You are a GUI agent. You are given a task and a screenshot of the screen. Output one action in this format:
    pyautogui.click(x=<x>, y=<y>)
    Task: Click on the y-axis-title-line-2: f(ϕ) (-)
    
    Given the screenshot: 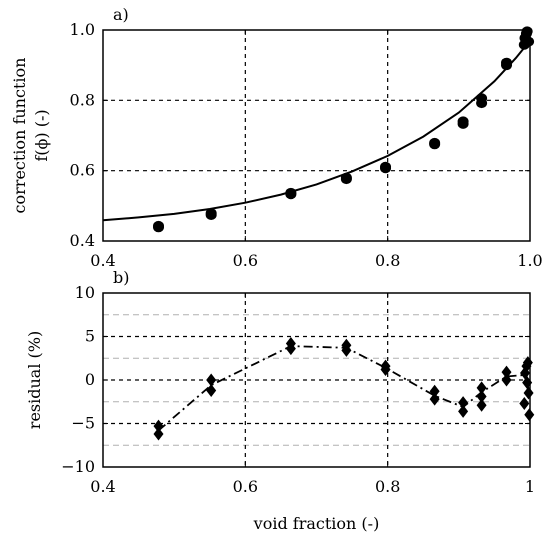 What is the action you would take?
    pyautogui.click(x=41, y=135)
    